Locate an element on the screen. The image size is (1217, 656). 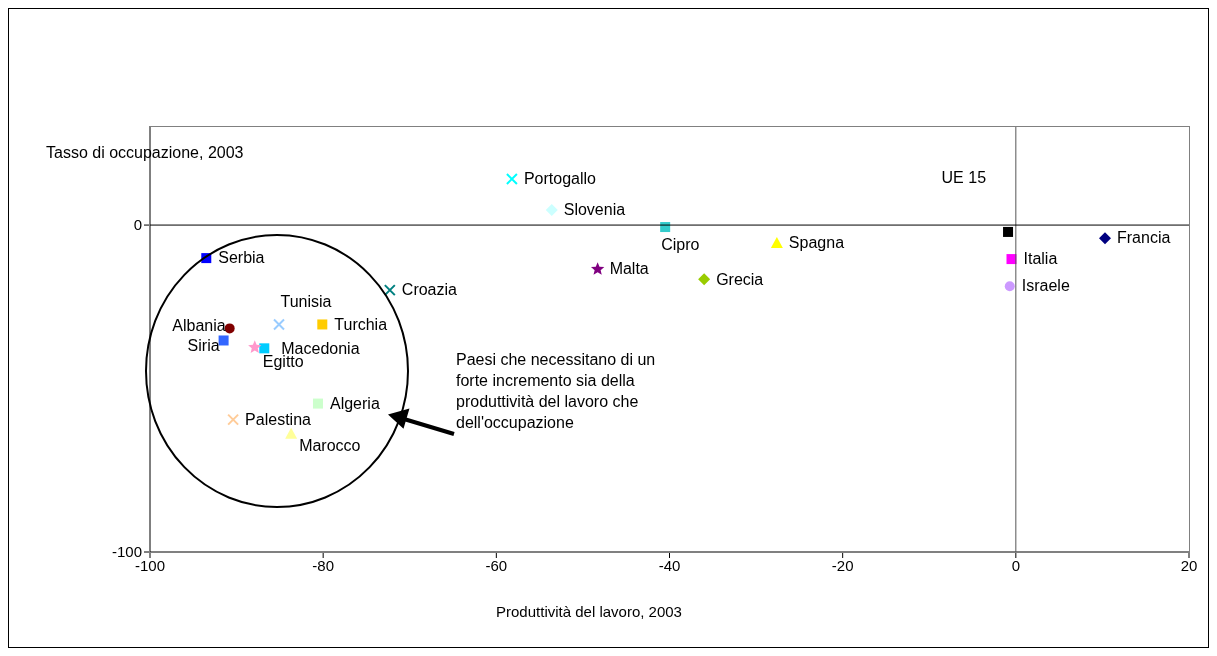
series-label: Turchia is located at coordinates (361, 324).